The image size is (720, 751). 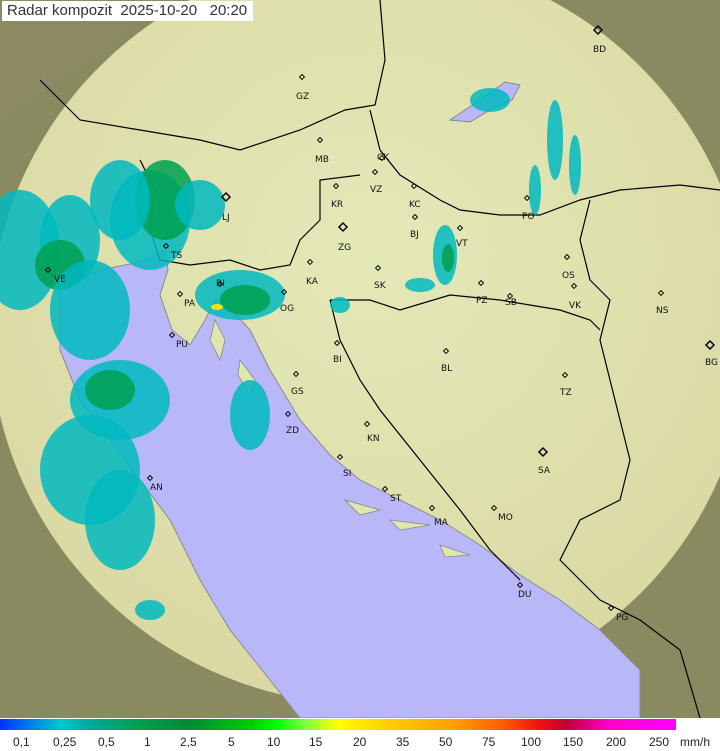 What do you see at coordinates (446, 360) in the screenshot?
I see `city-bl: BL` at bounding box center [446, 360].